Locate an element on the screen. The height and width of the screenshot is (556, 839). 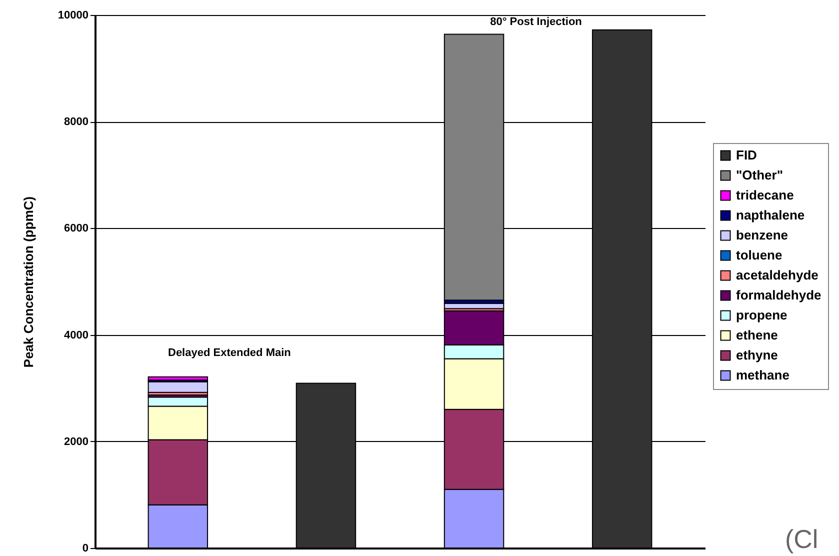
y-tick-label: 4000 is located at coordinates (76, 335).